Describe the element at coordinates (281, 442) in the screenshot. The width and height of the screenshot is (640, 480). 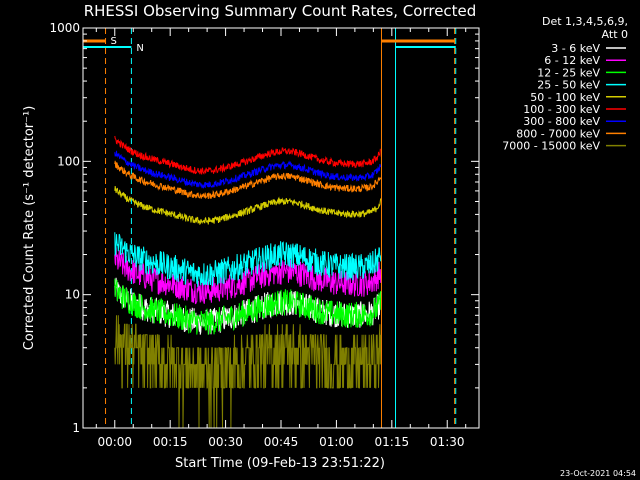
I see `x-tick-label: 00:45` at that location.